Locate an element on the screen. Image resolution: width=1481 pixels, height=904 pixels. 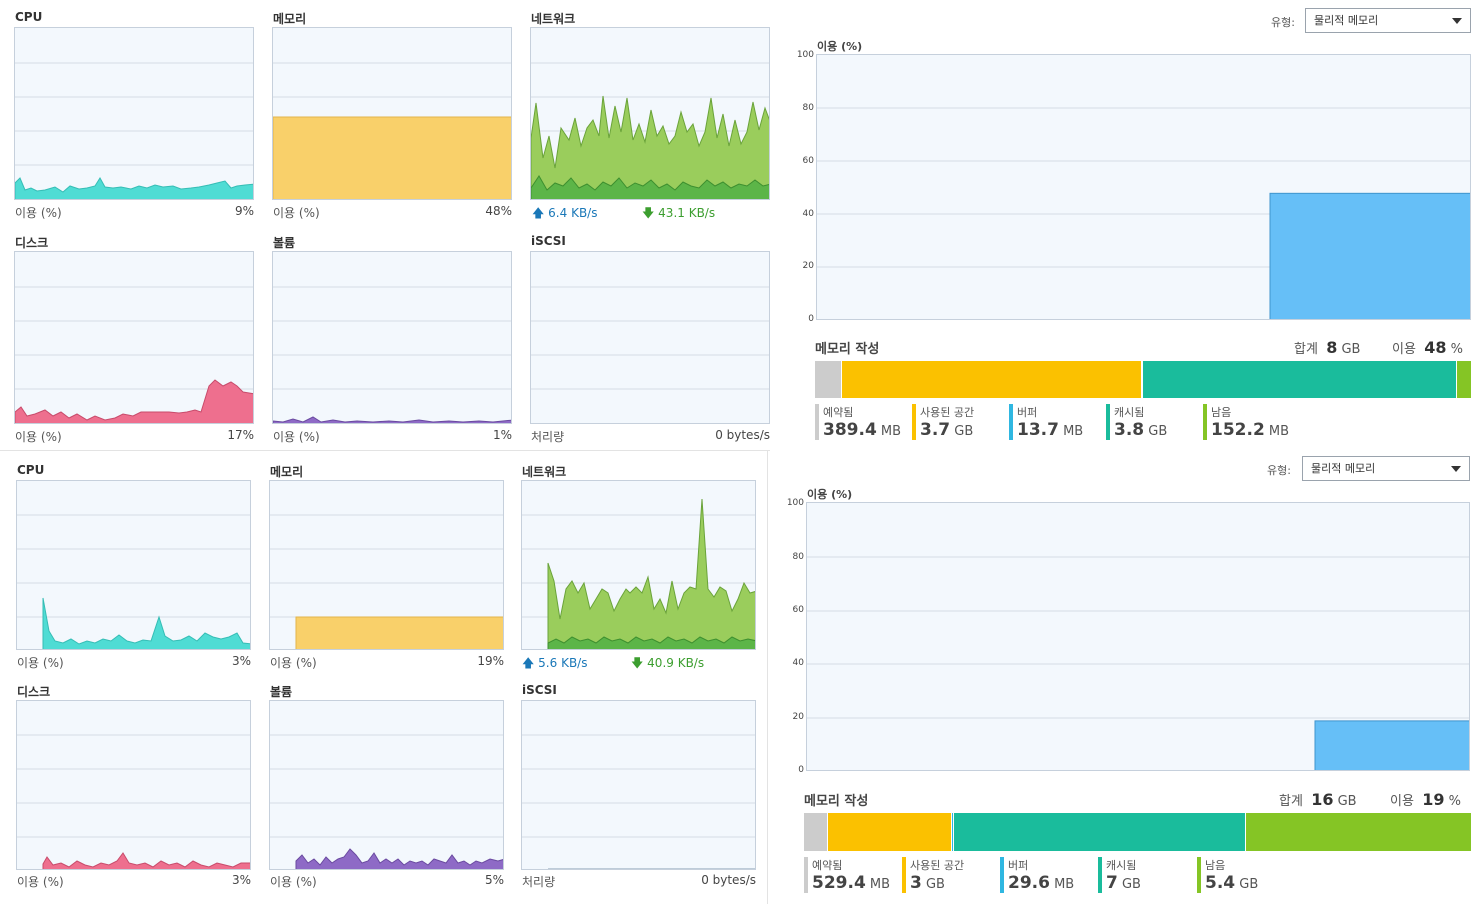
disk-title: 디스크 is located at coordinates (34, 692).